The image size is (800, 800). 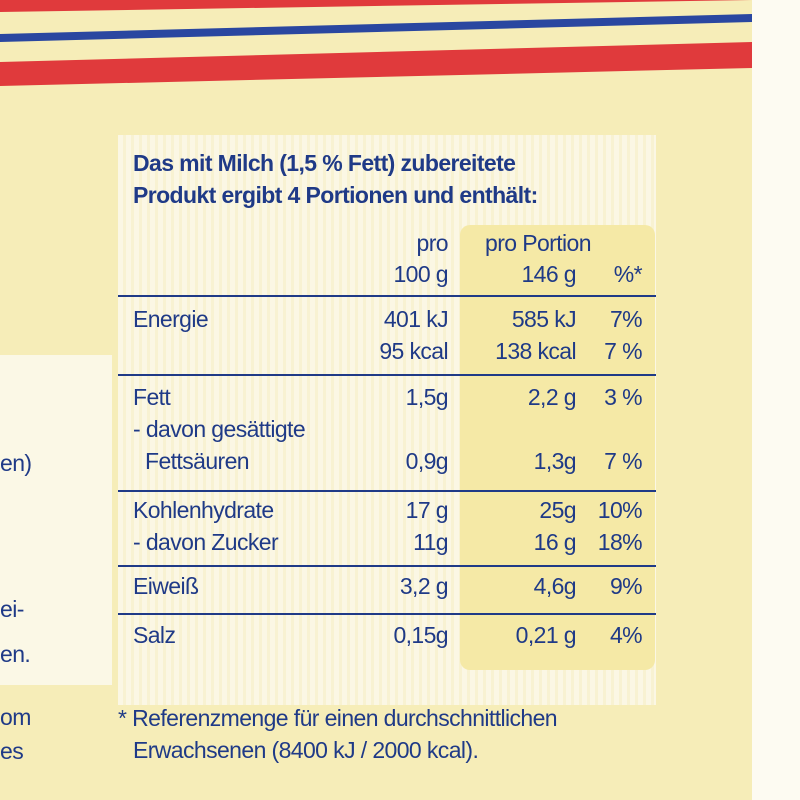 I want to click on left-fragment: om, so click(x=15, y=717).